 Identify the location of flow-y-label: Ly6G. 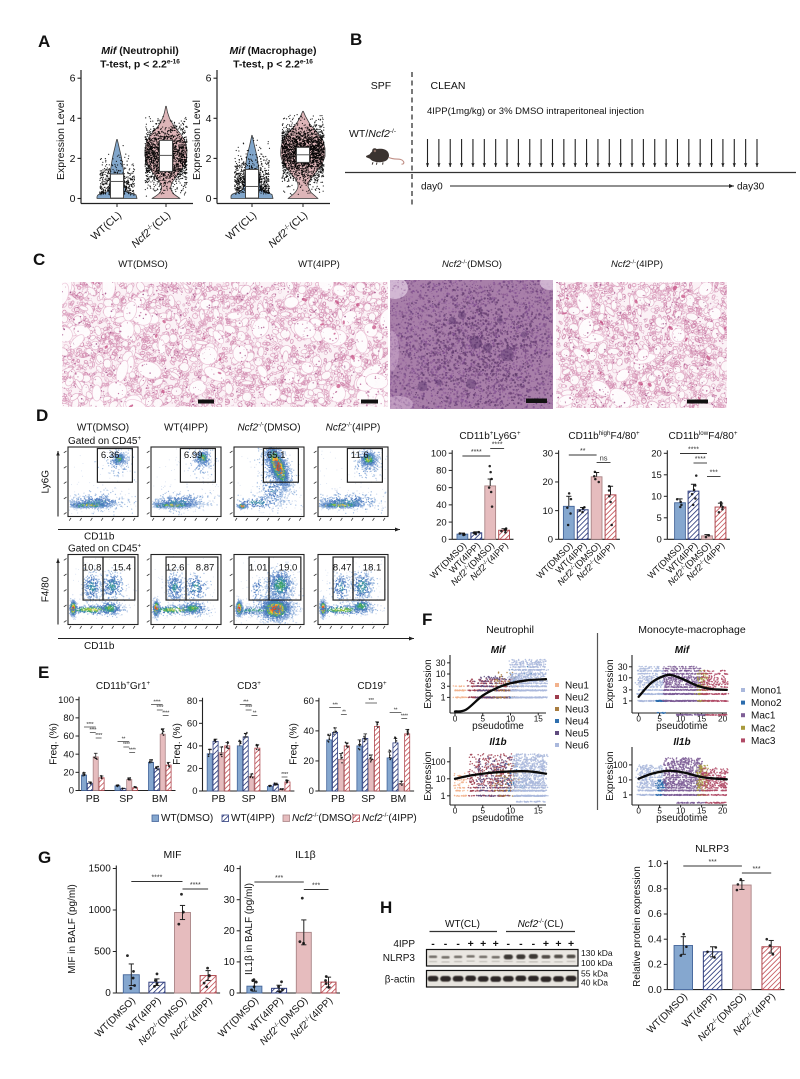
(46, 482).